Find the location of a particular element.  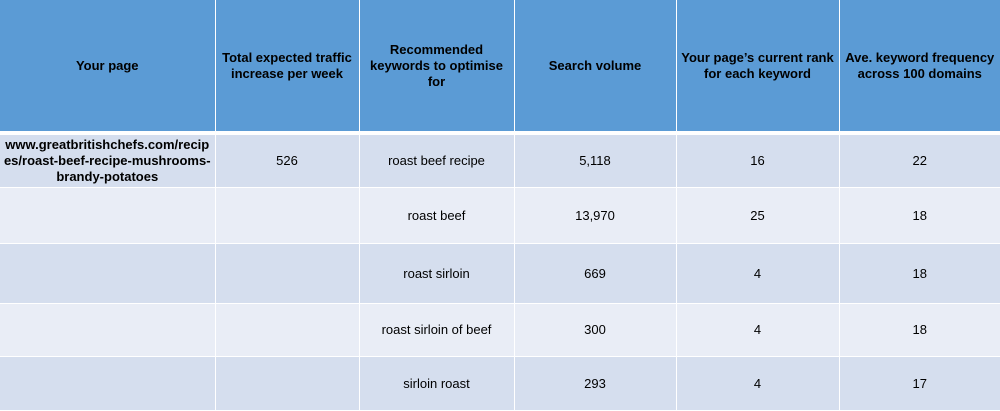

search-volume-cell: 669 is located at coordinates (595, 273).